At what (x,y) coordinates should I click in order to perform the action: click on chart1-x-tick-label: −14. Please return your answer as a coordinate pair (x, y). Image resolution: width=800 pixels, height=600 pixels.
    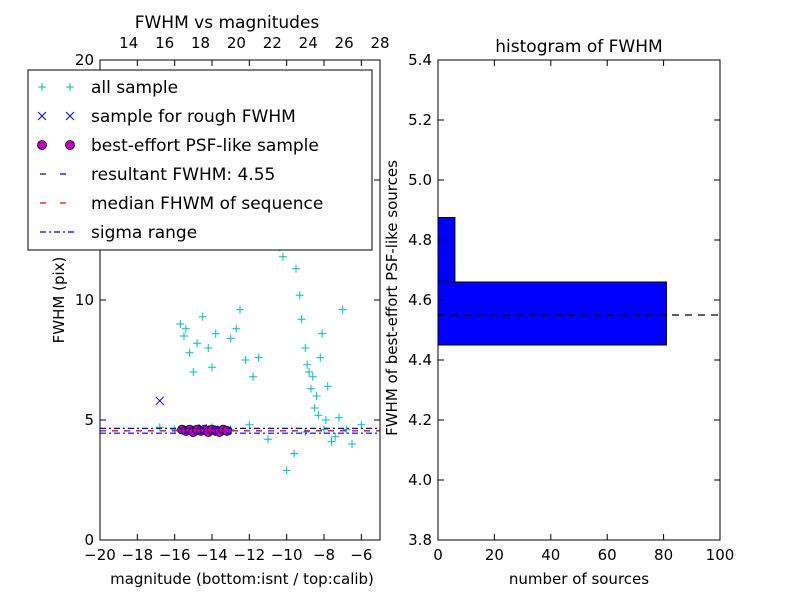
    Looking at the image, I should click on (212, 555).